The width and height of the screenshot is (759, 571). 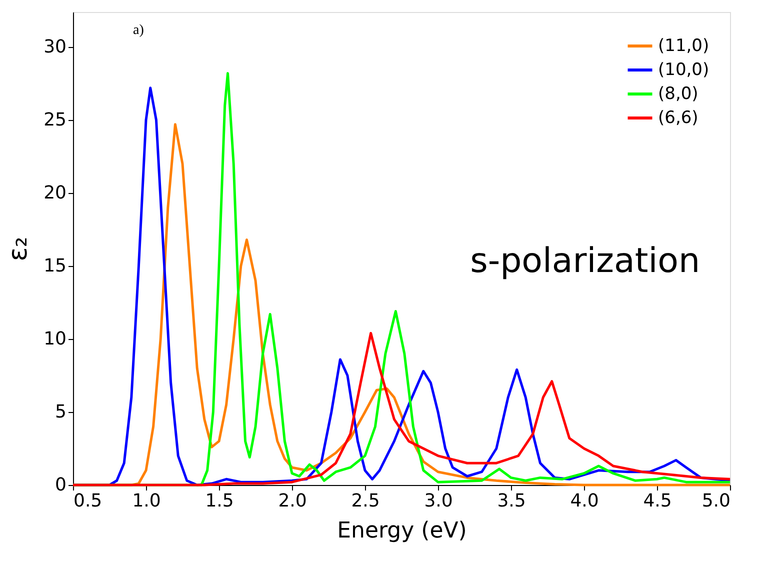 What do you see at coordinates (585, 261) in the screenshot?
I see `annotation: s-polarization` at bounding box center [585, 261].